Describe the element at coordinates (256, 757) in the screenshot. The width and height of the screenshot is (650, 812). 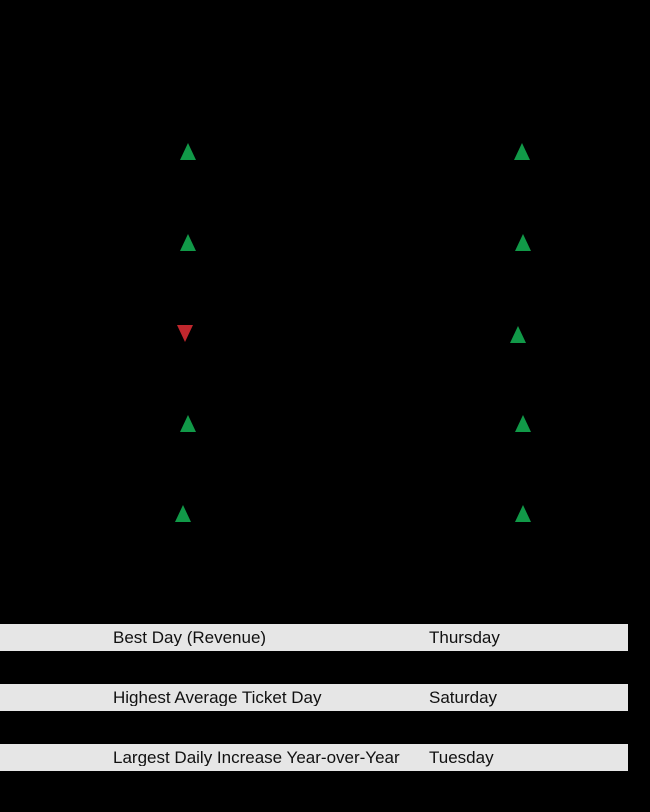
I see `summary-row-label: Largest Daily Increase Year-over-Year` at that location.